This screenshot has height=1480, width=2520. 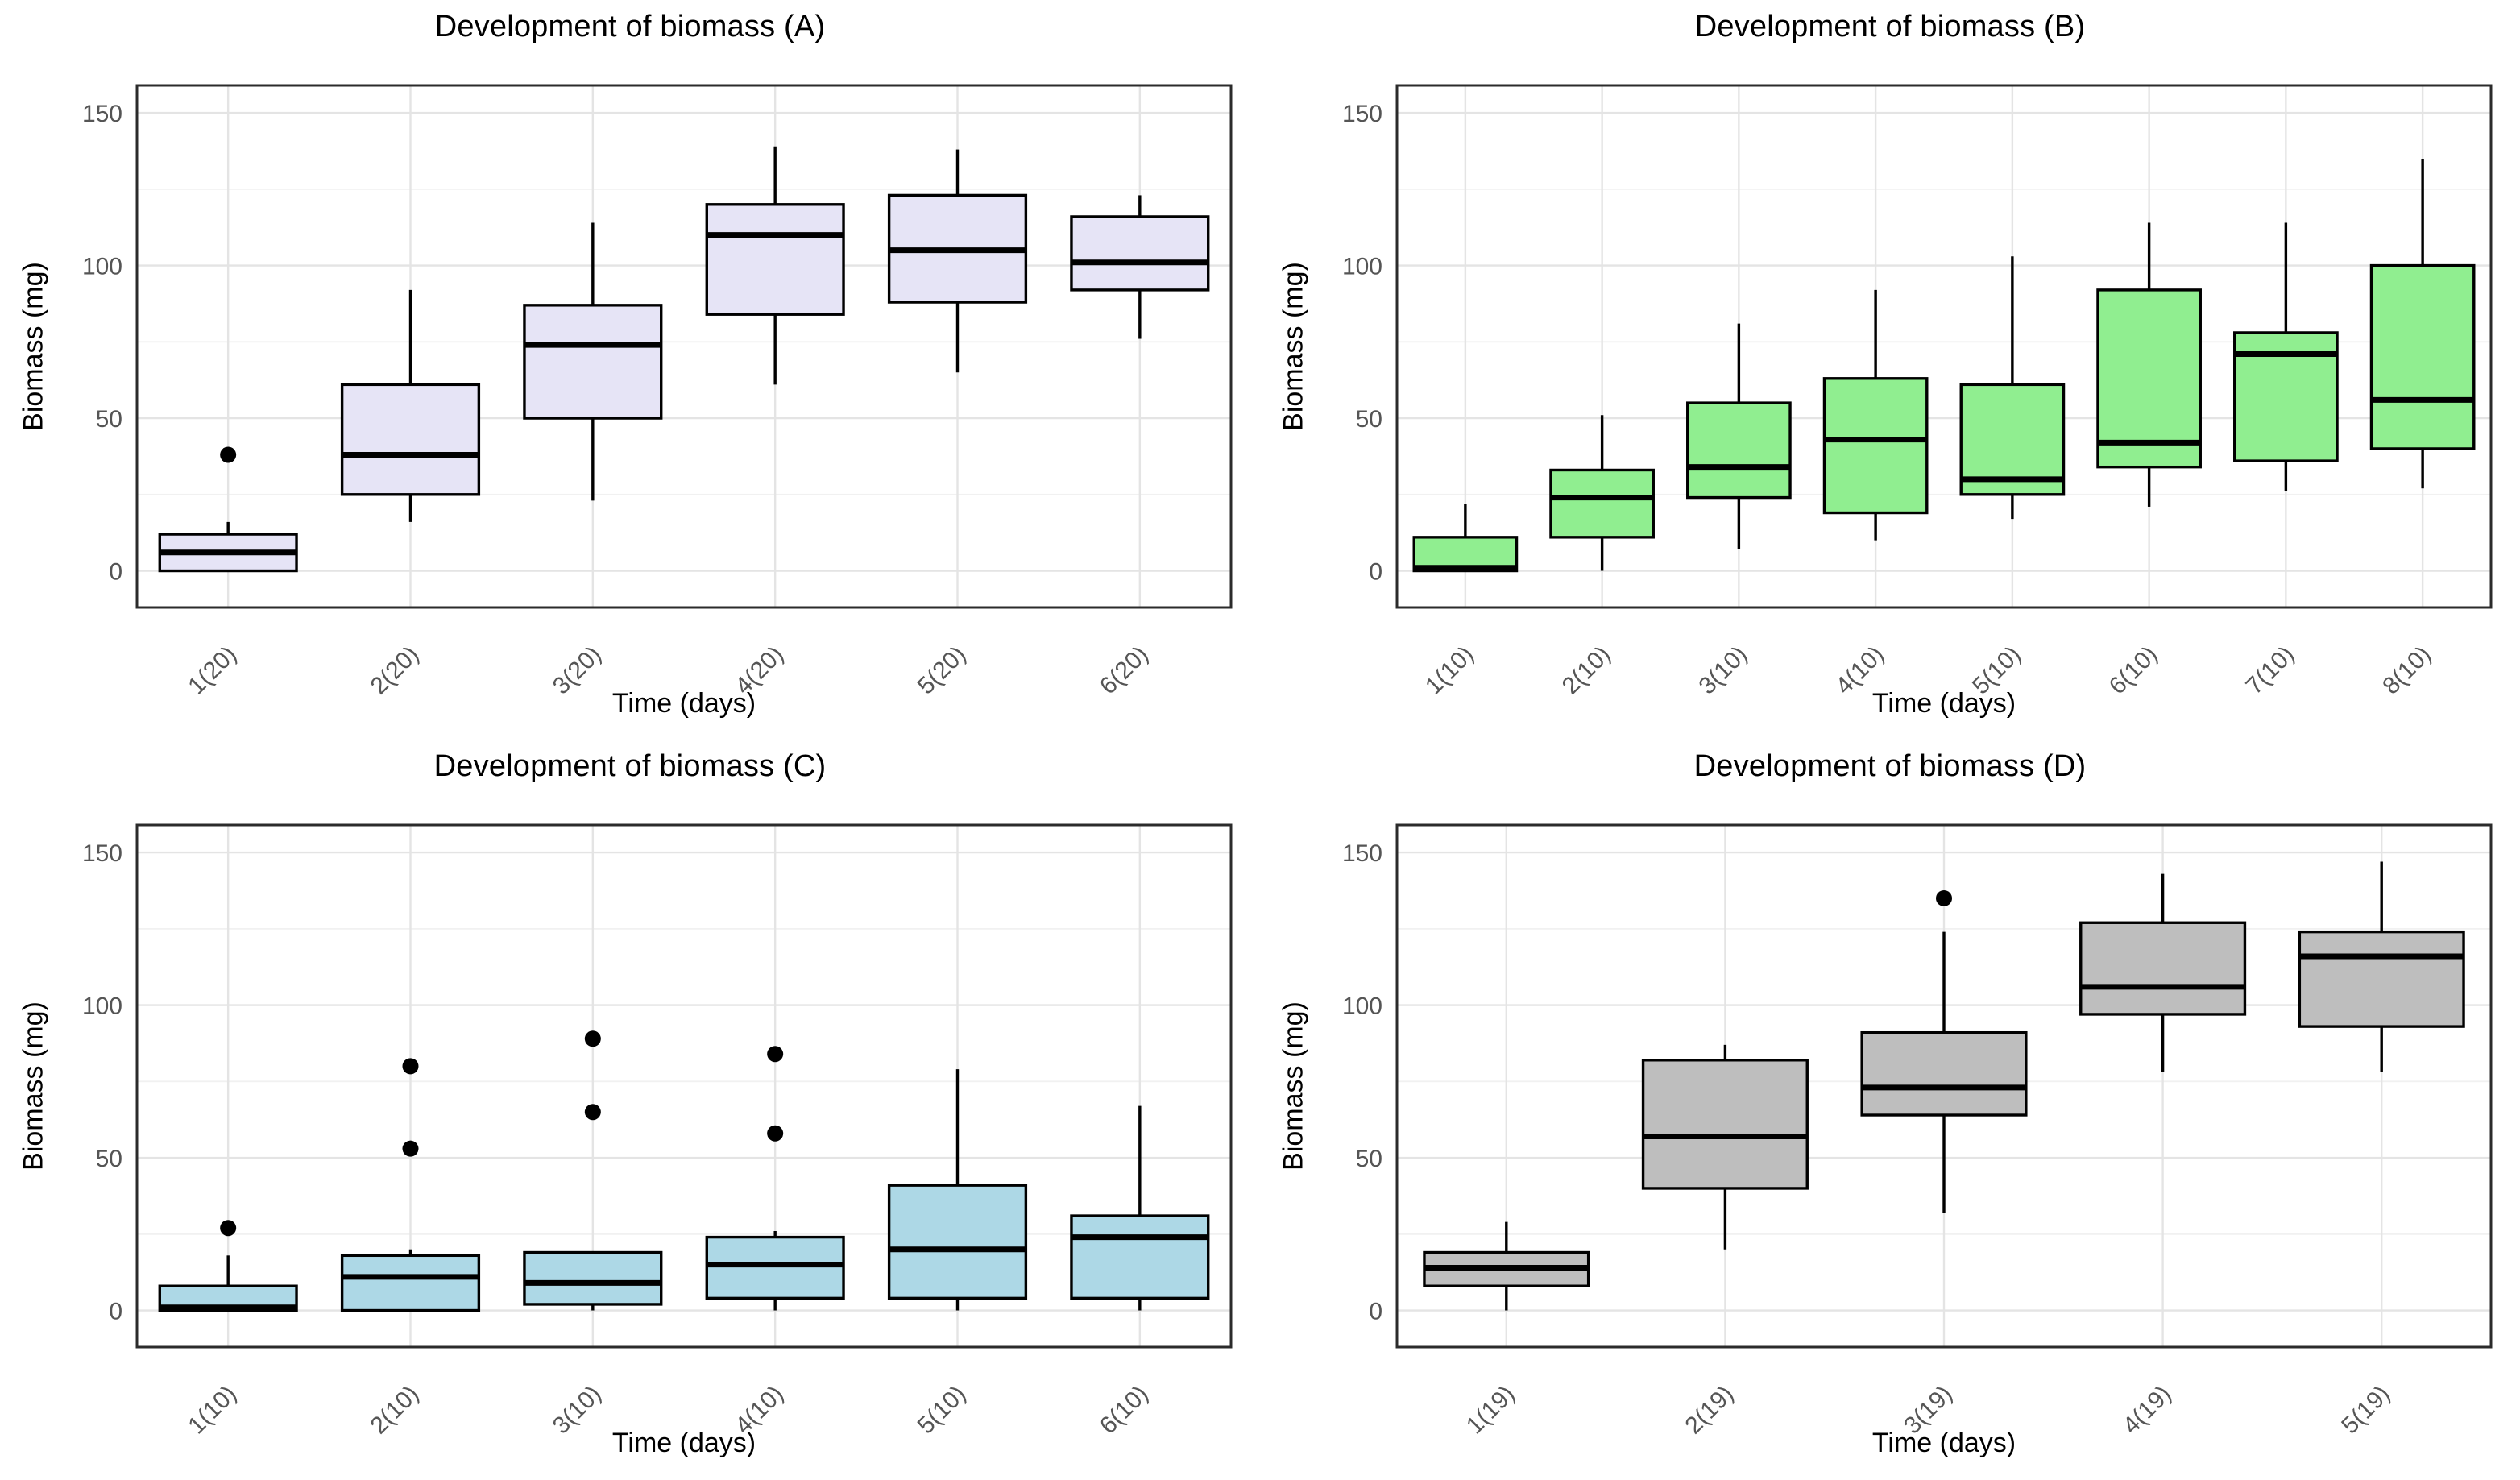 I want to click on panel-d-y-axis-title: Biomass (mg), so click(x=1293, y=1086).